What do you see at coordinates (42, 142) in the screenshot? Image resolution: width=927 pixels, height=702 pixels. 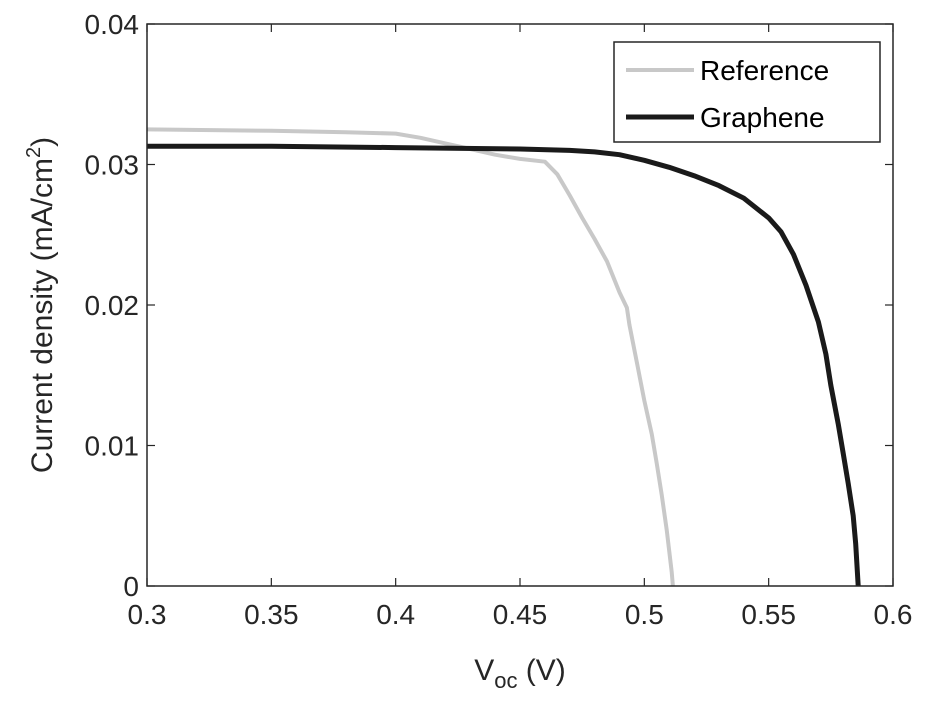 I see `y-axis-label-close: )` at bounding box center [42, 142].